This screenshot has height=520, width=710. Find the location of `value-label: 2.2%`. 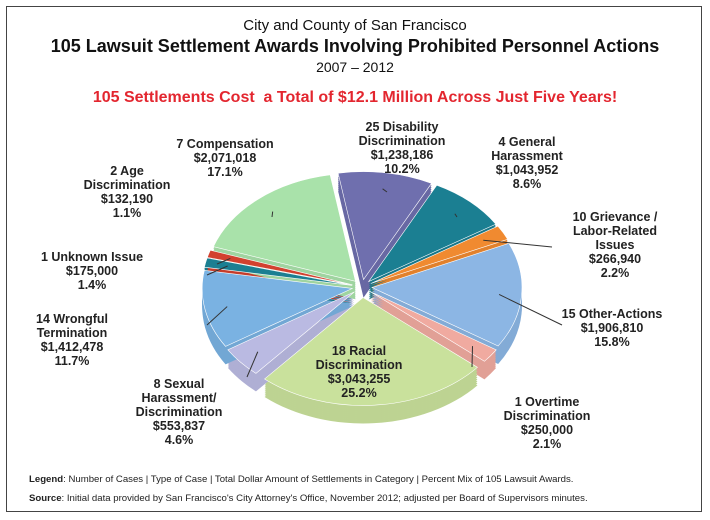

value-label: 2.2% is located at coordinates (615, 273).